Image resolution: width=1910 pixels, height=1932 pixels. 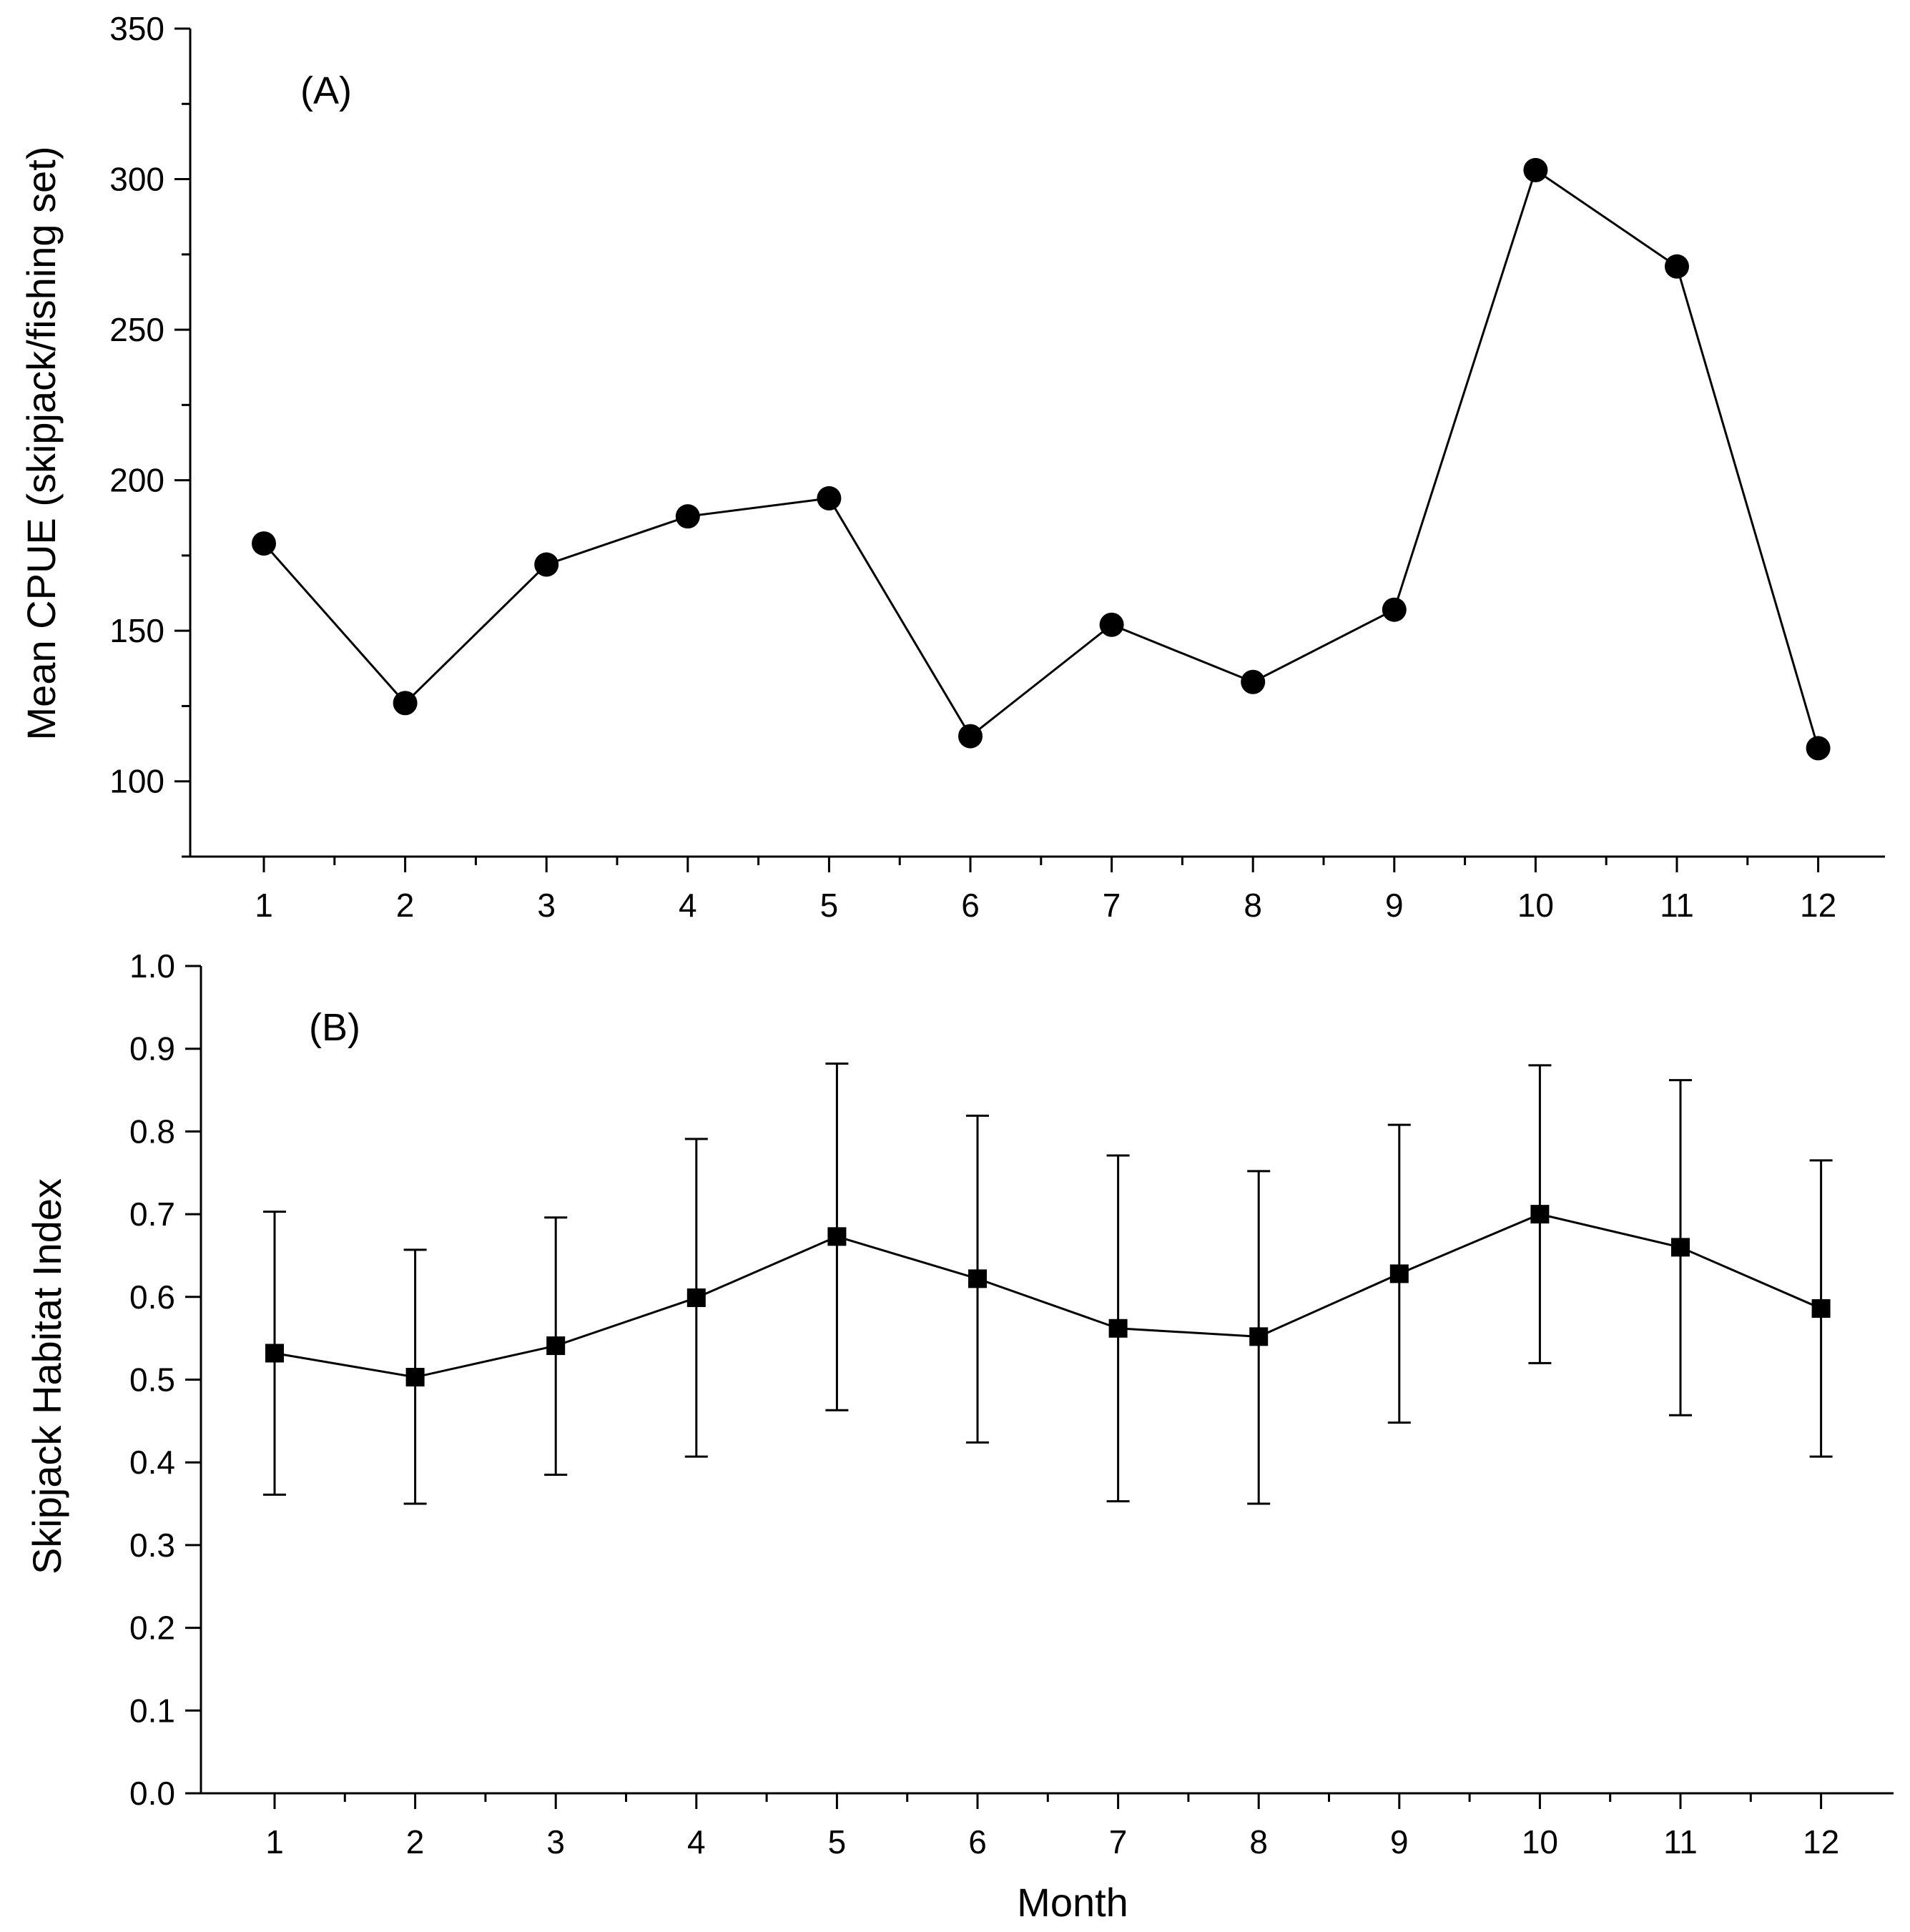 What do you see at coordinates (136, 329) in the screenshot?
I see `panel-a-y-tick-label: 250` at bounding box center [136, 329].